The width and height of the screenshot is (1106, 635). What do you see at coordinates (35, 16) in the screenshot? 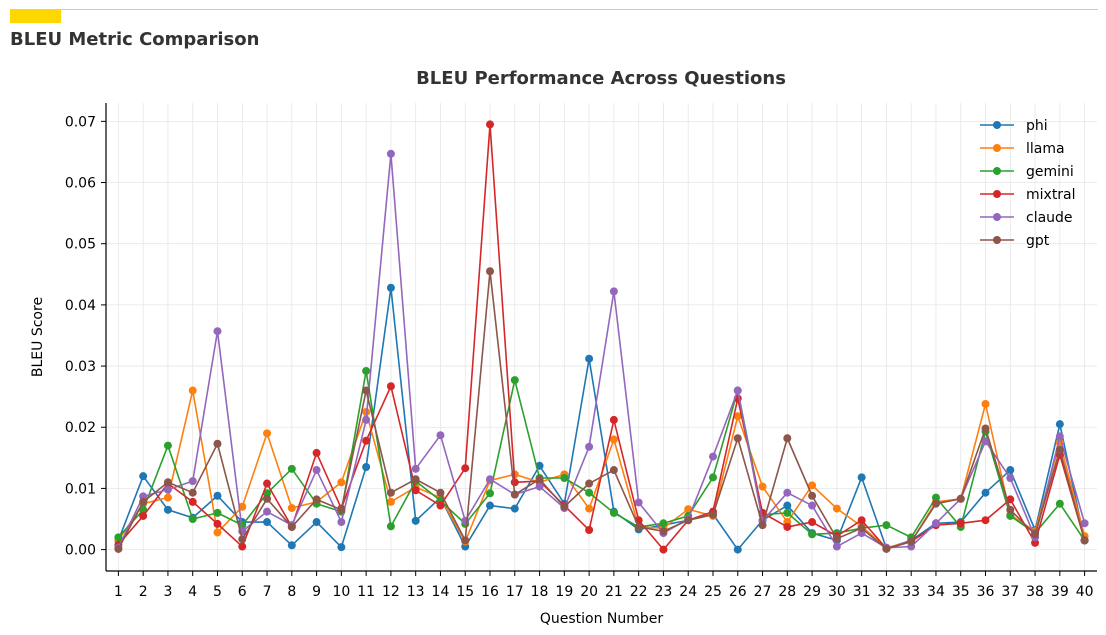
I see `header-accent-bar` at bounding box center [35, 16].